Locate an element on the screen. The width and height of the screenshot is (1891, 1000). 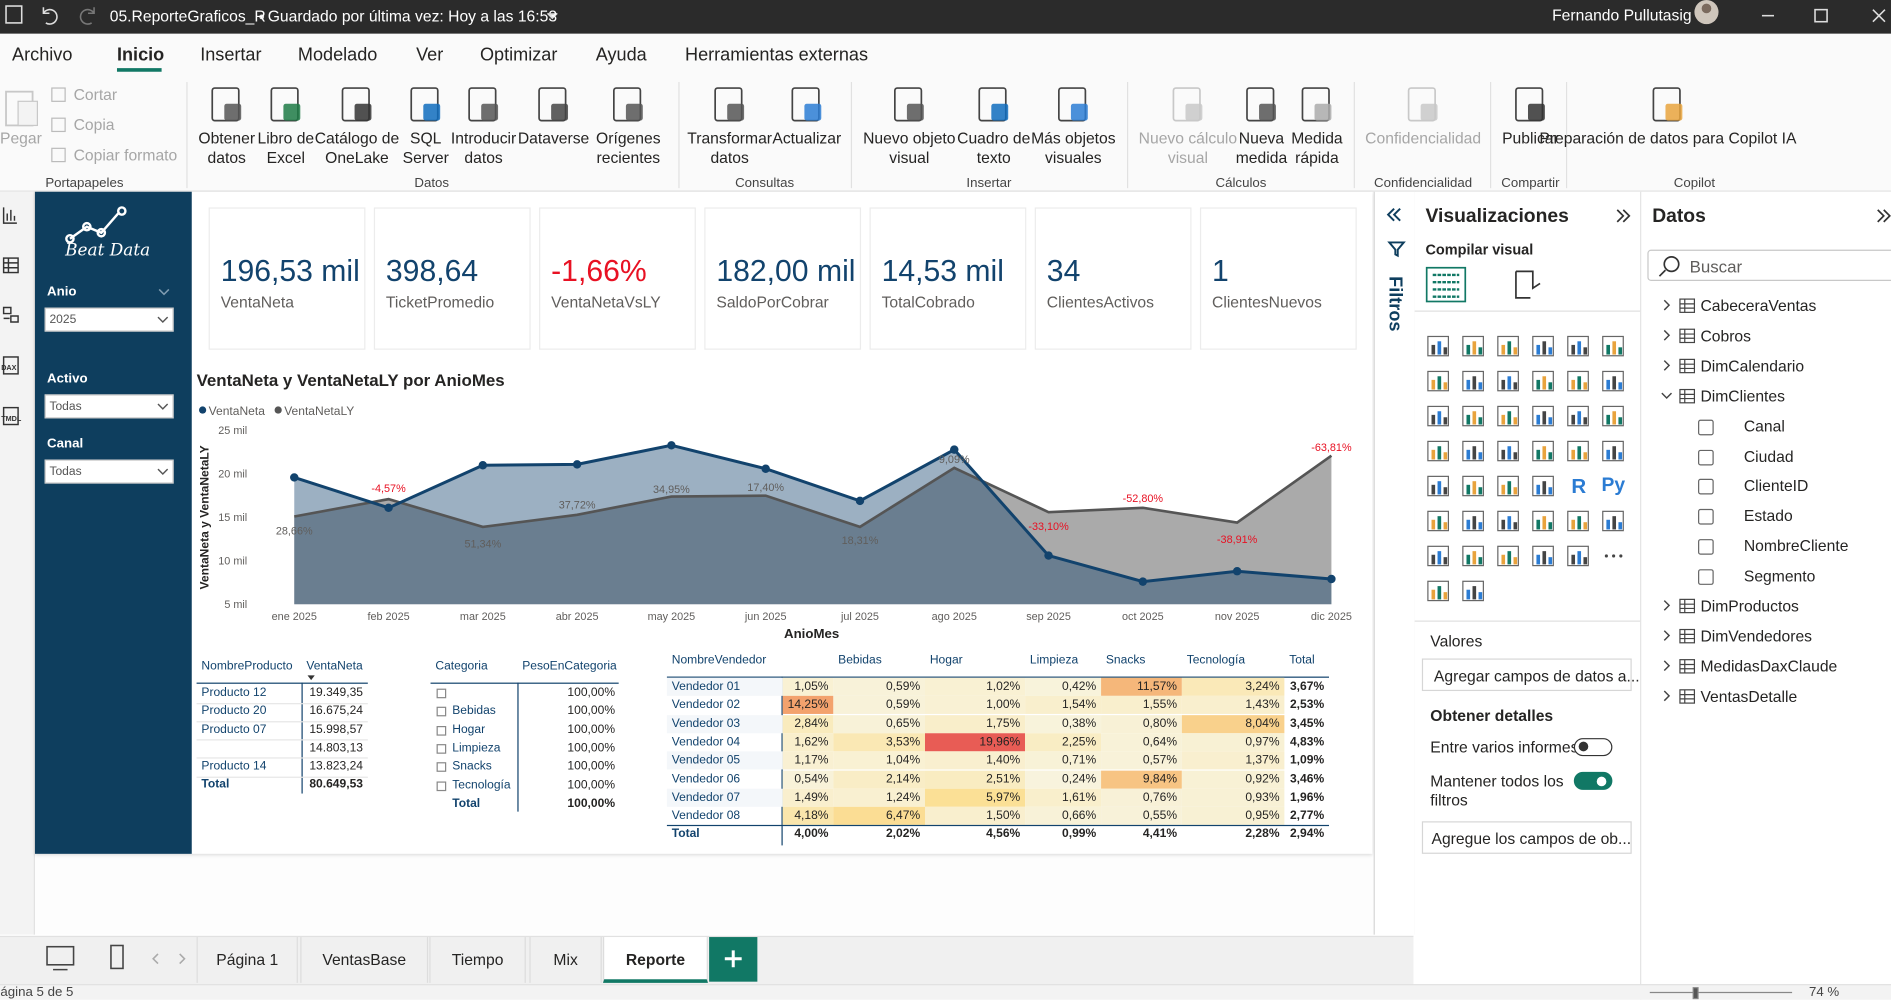
column-name: ClienteID is located at coordinates (1776, 485).